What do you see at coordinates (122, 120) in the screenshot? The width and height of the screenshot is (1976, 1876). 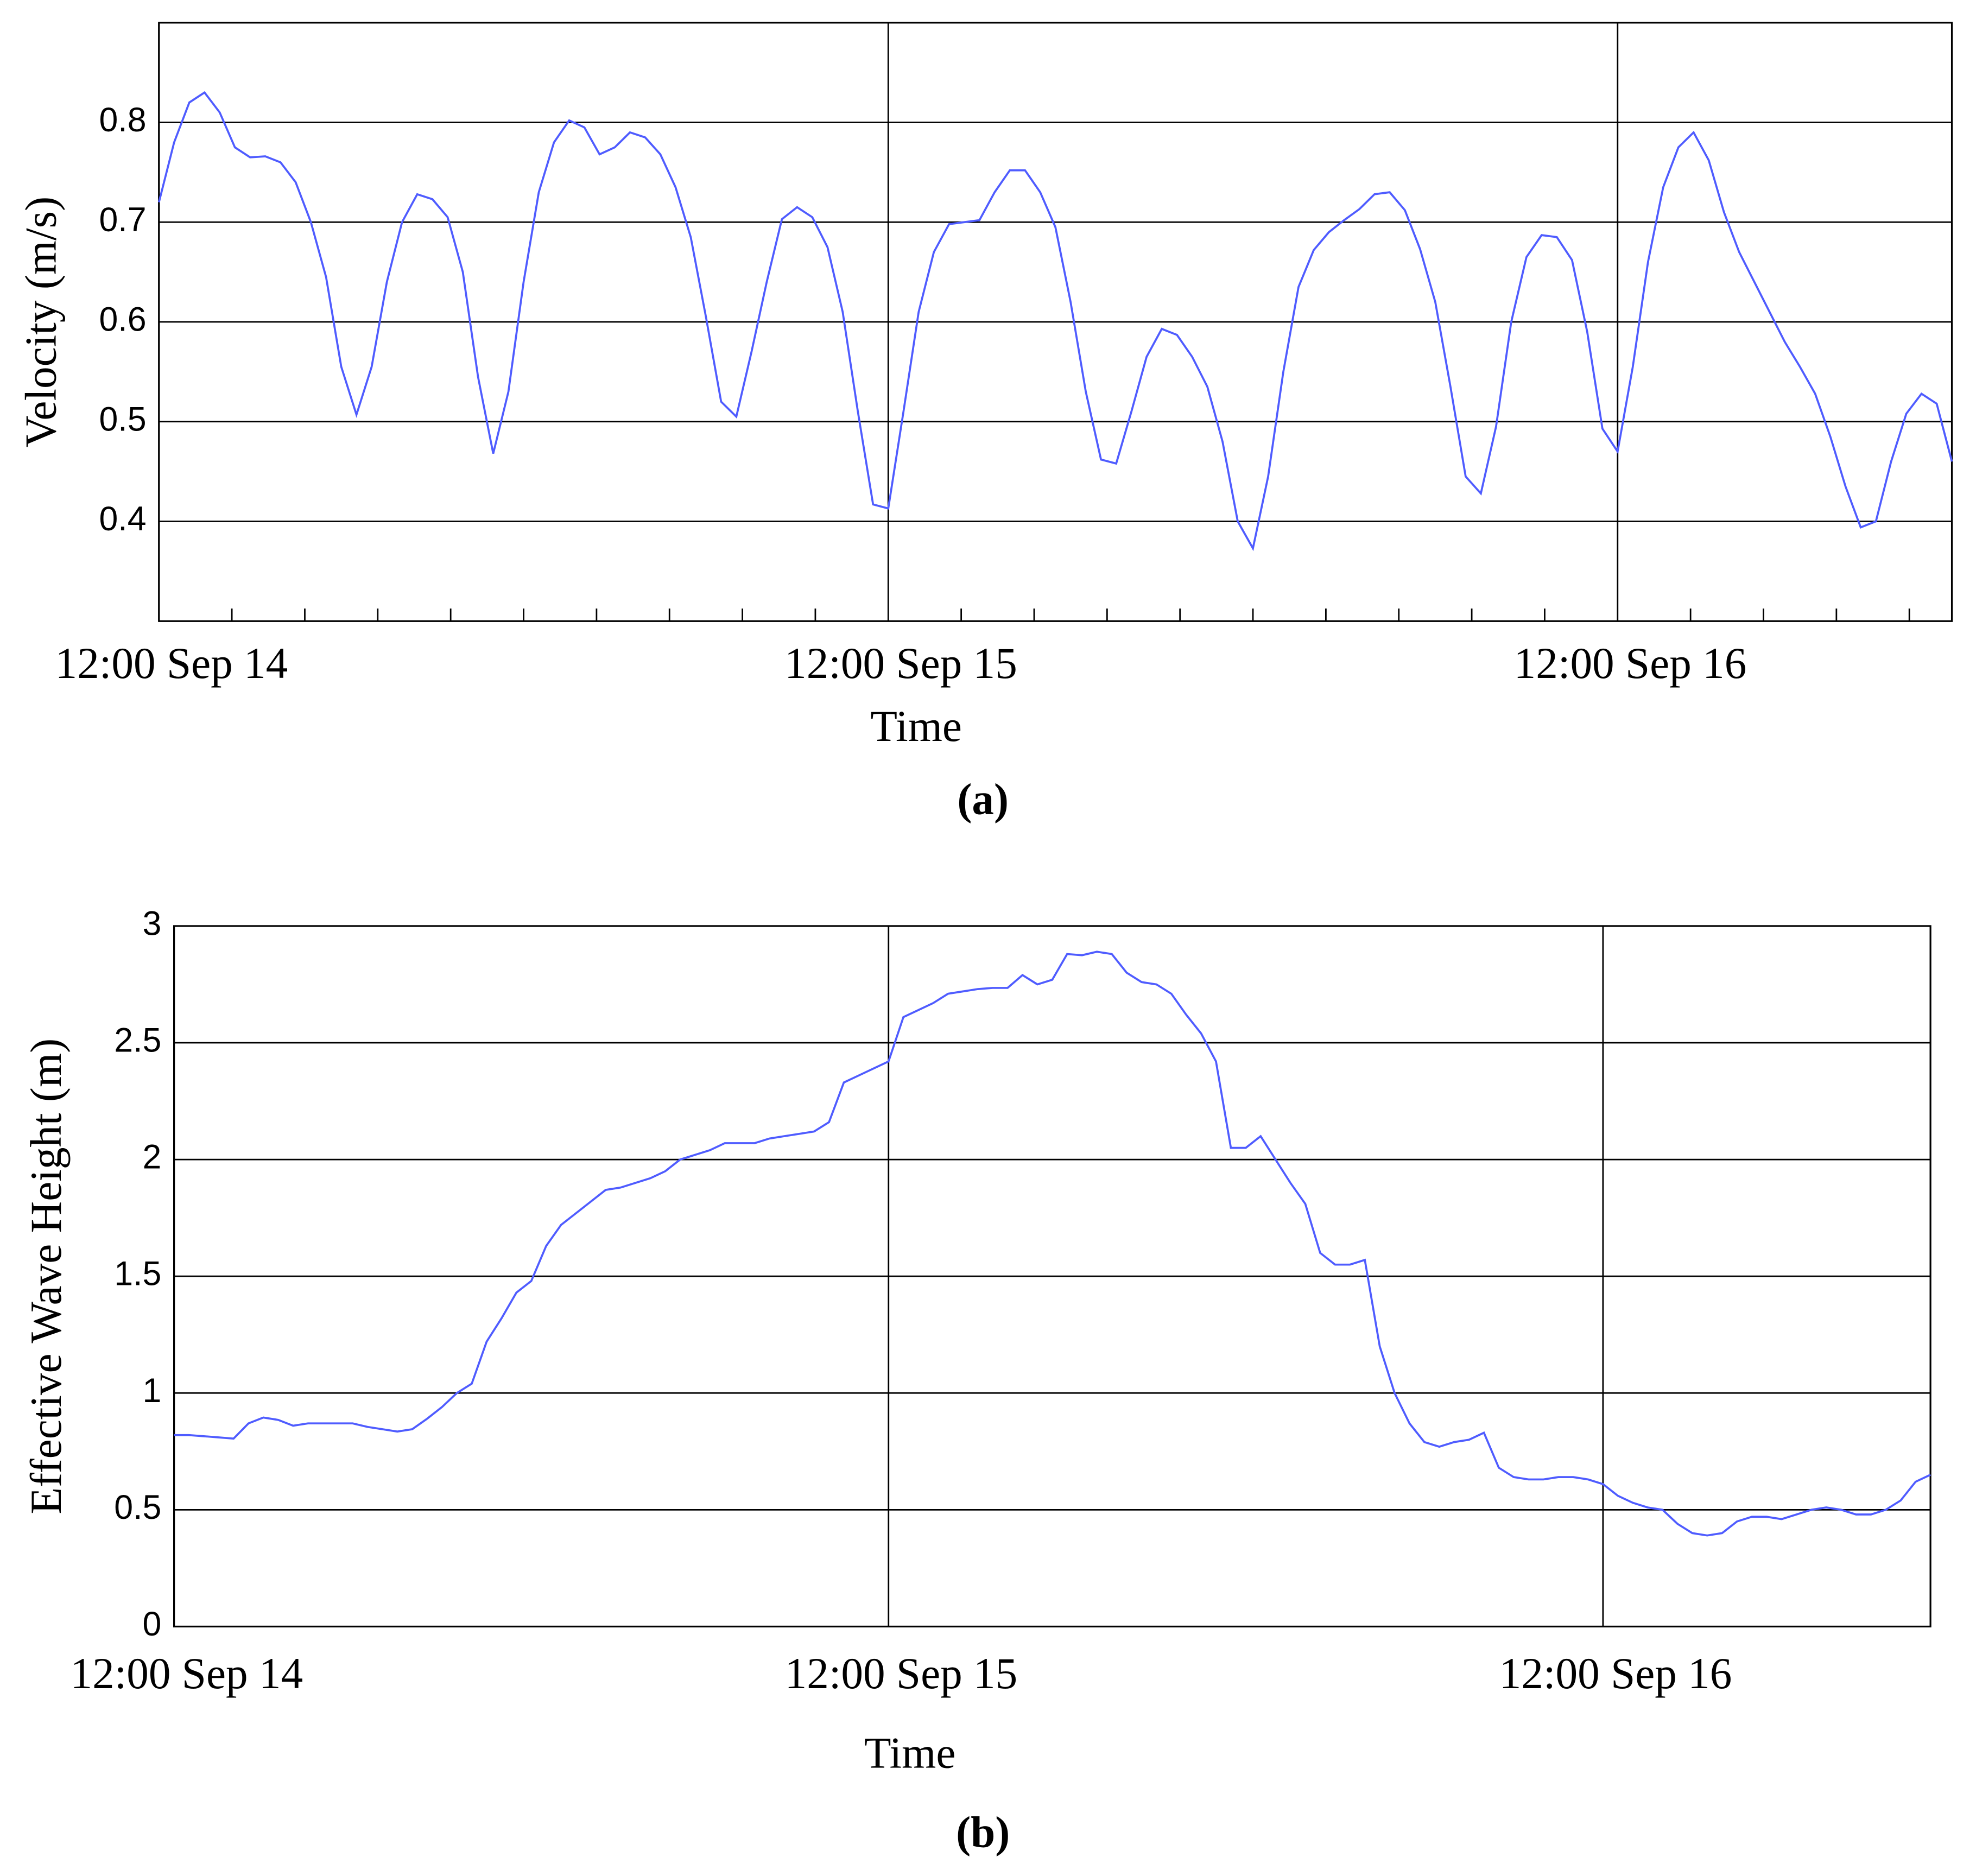 I see `y-tick-label: 0.8` at bounding box center [122, 120].